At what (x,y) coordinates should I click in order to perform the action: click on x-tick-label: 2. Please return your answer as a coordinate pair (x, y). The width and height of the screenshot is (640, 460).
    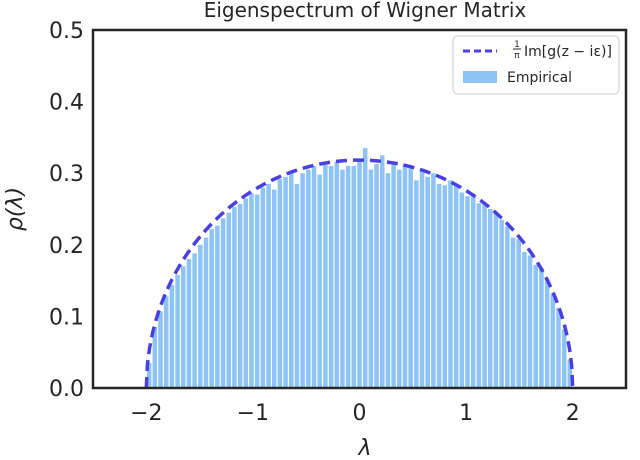
    Looking at the image, I should click on (573, 413).